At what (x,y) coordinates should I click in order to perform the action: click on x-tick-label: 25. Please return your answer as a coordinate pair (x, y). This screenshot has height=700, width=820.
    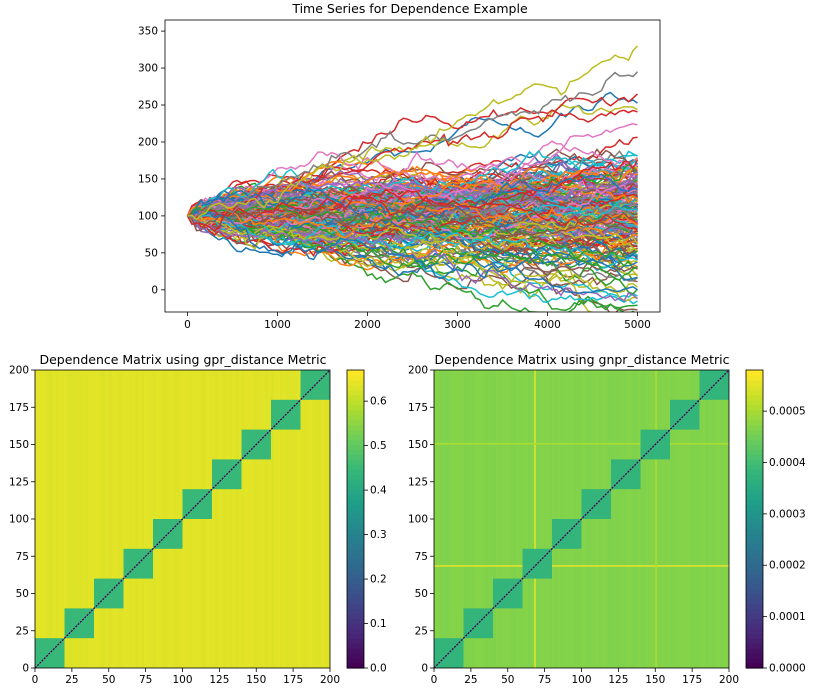
    Looking at the image, I should click on (71, 680).